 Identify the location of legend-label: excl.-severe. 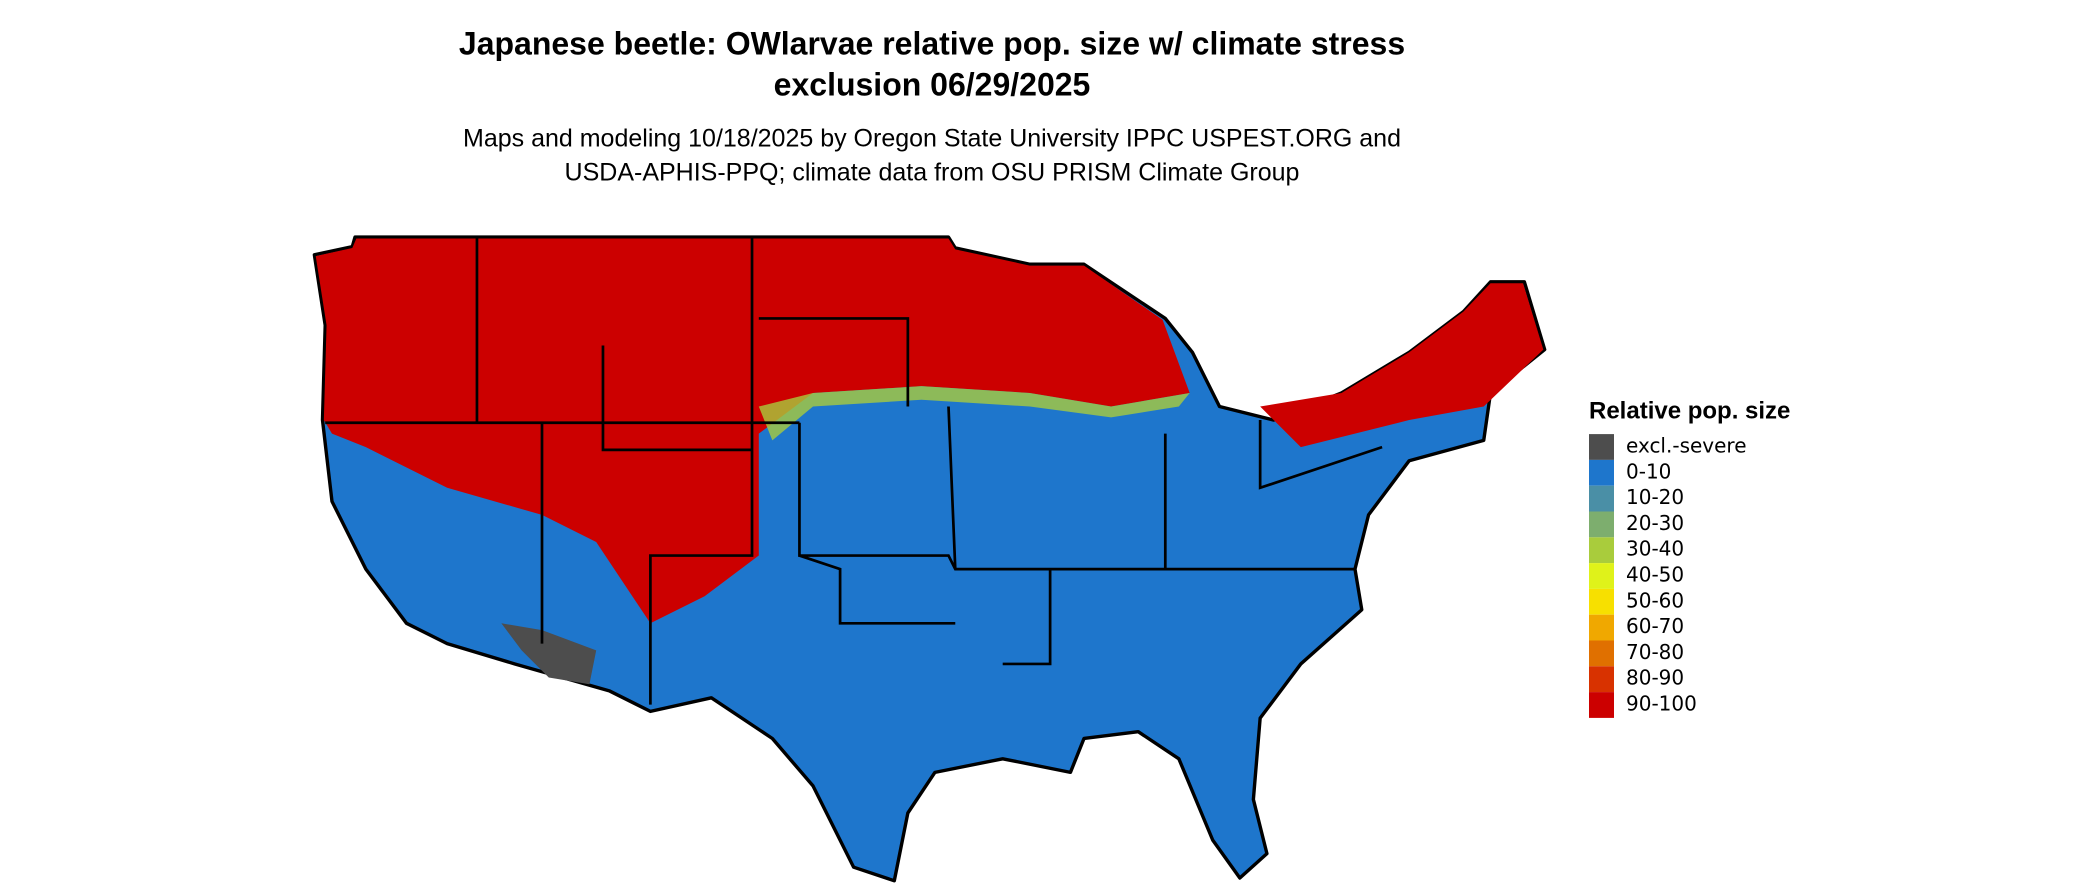
(1686, 446).